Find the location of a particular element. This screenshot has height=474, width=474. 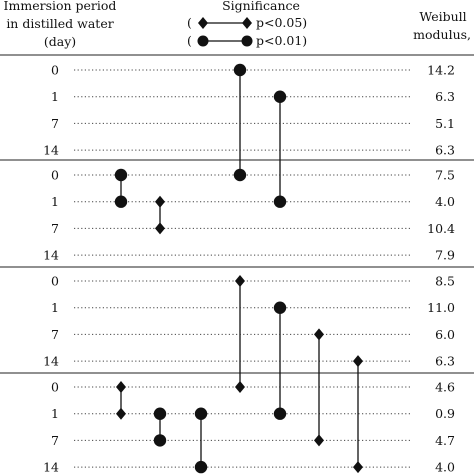

legend-diamond-marker-right is located at coordinates (247, 23).